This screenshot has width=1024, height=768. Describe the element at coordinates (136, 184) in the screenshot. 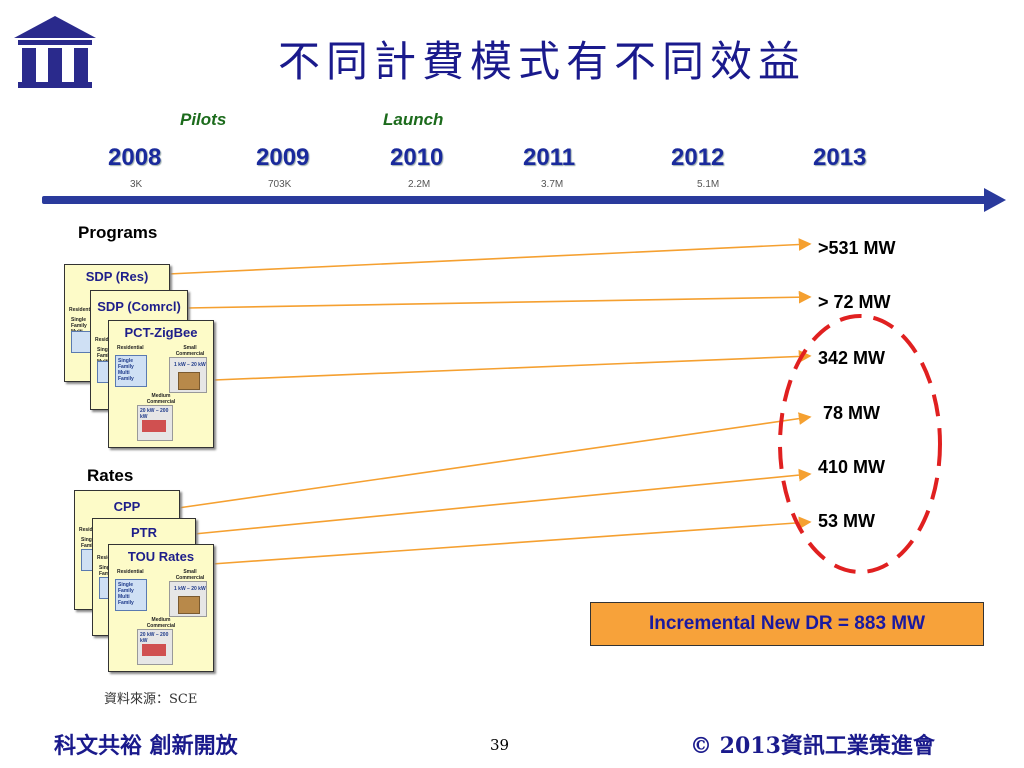

I see `count-2008: 3K` at that location.